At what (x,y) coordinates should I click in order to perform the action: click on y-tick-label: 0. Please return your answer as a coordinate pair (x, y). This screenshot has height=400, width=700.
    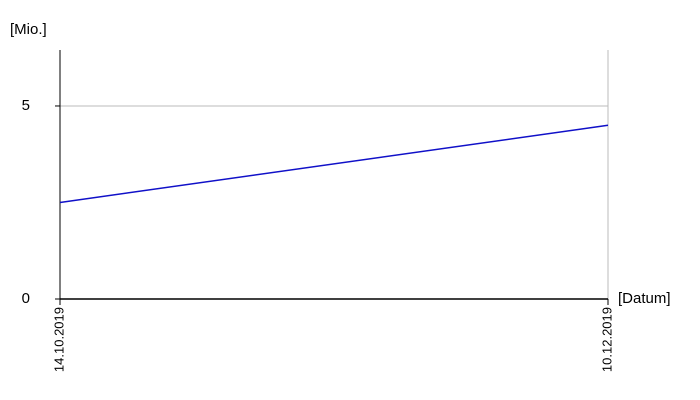
    Looking at the image, I should click on (26, 298).